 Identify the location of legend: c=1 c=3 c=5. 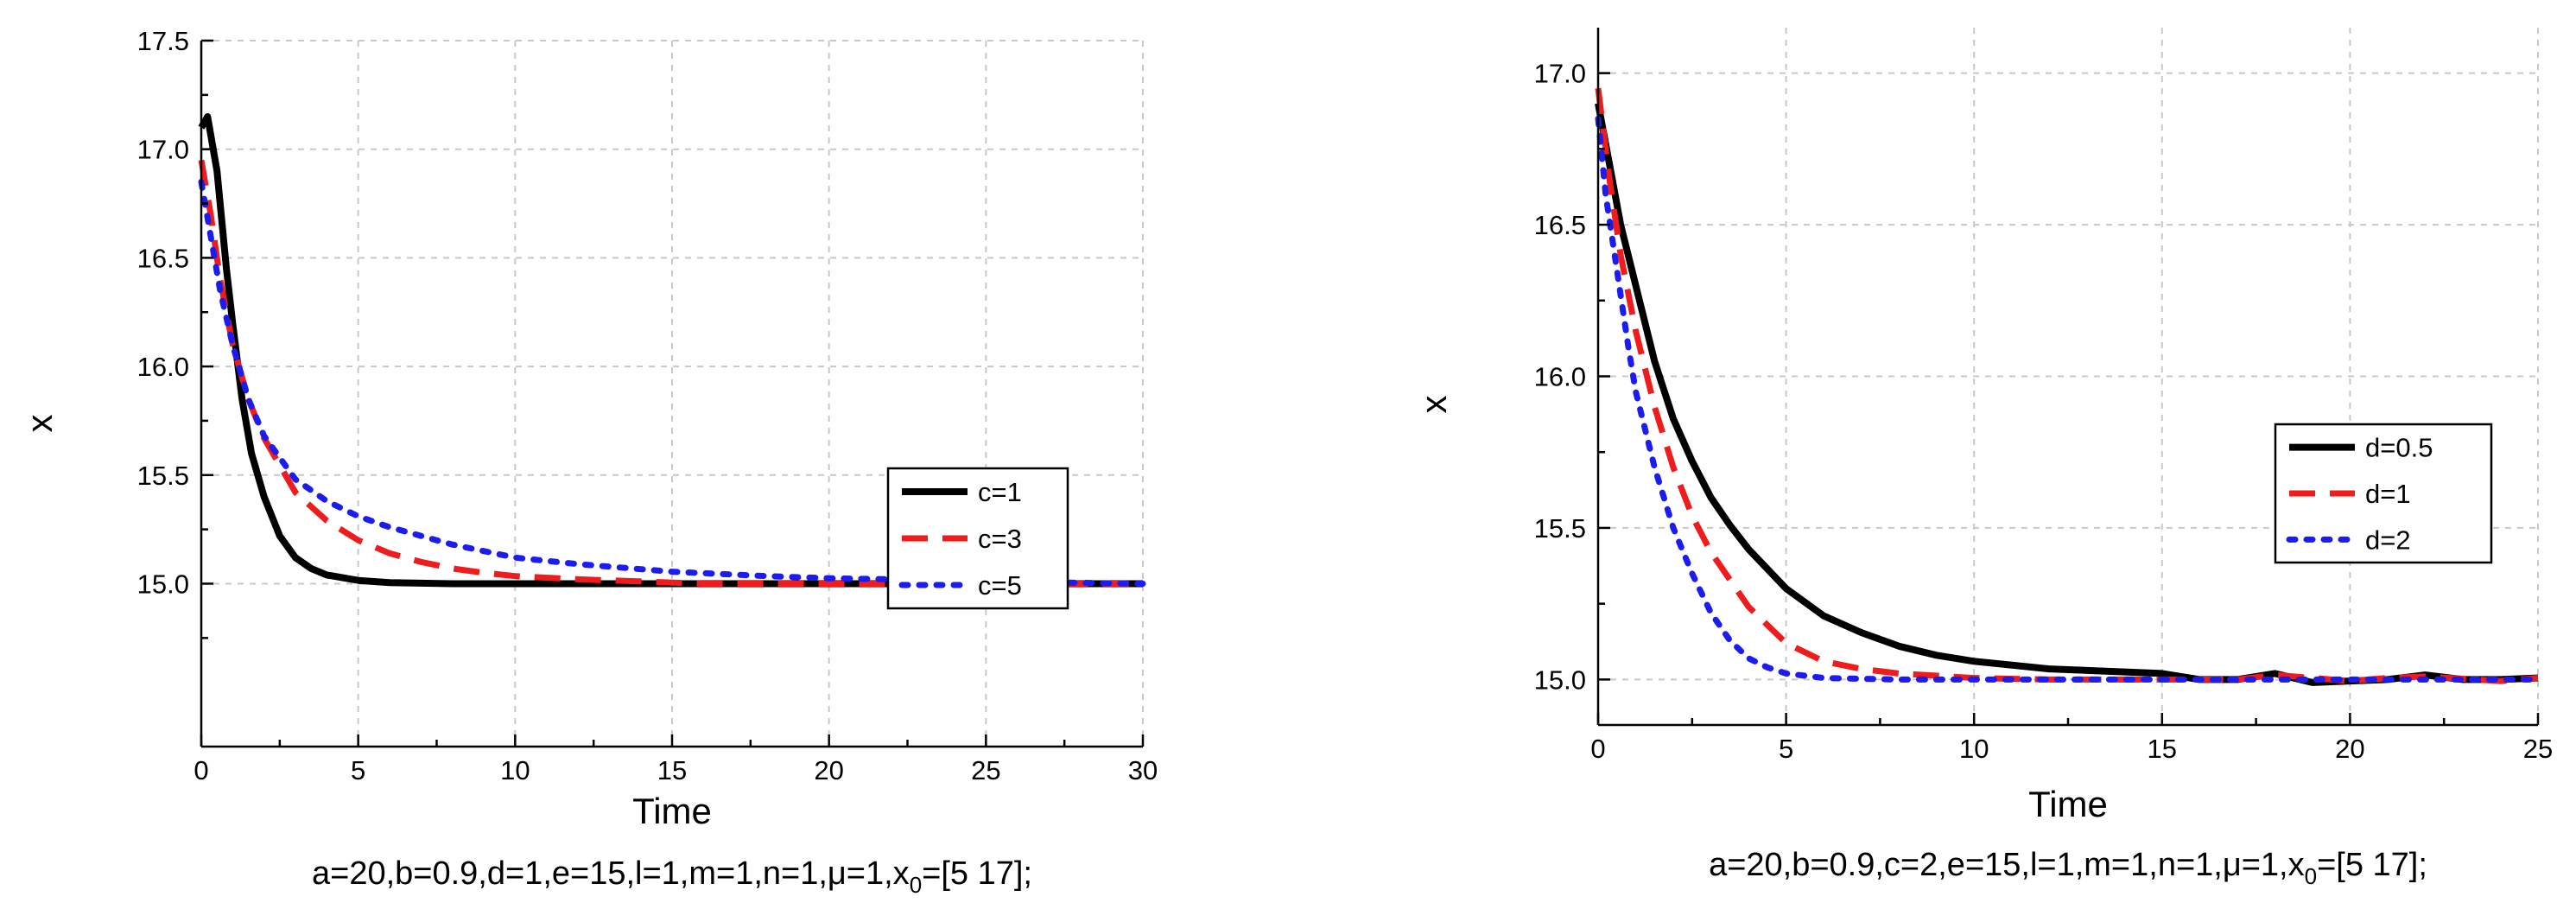
(977, 538).